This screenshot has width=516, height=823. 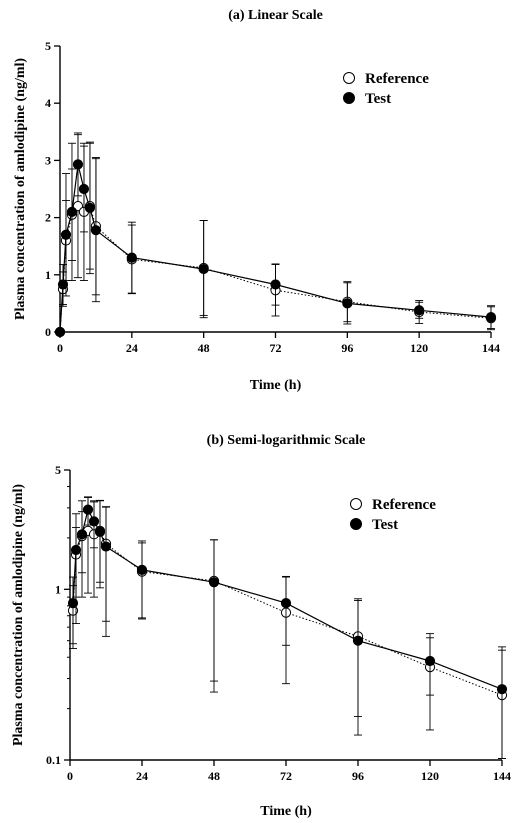 I want to click on y-tick-label: 0.1, so click(x=53, y=760).